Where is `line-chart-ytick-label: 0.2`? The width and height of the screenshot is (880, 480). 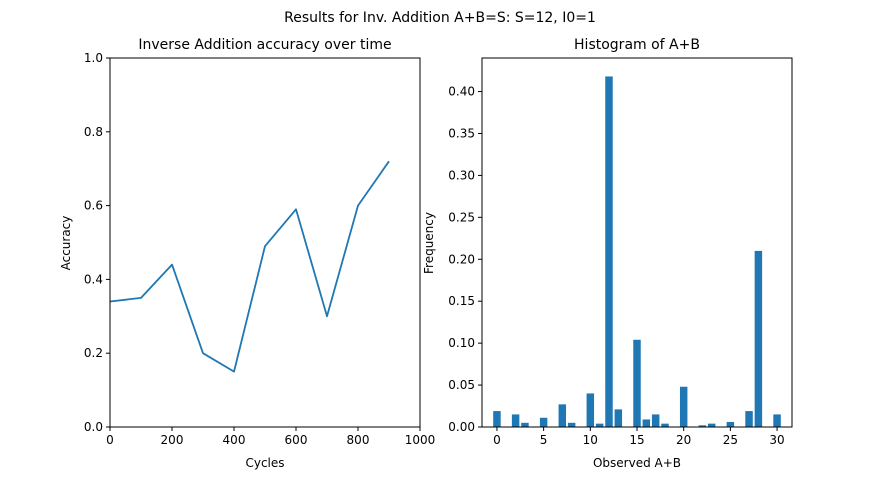
line-chart-ytick-label: 0.2 is located at coordinates (93, 353).